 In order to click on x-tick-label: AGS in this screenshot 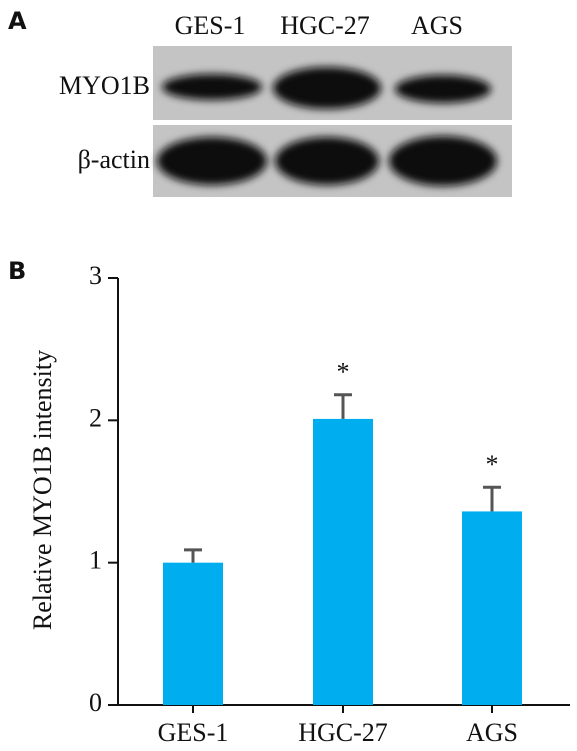, I will do `click(492, 732)`.